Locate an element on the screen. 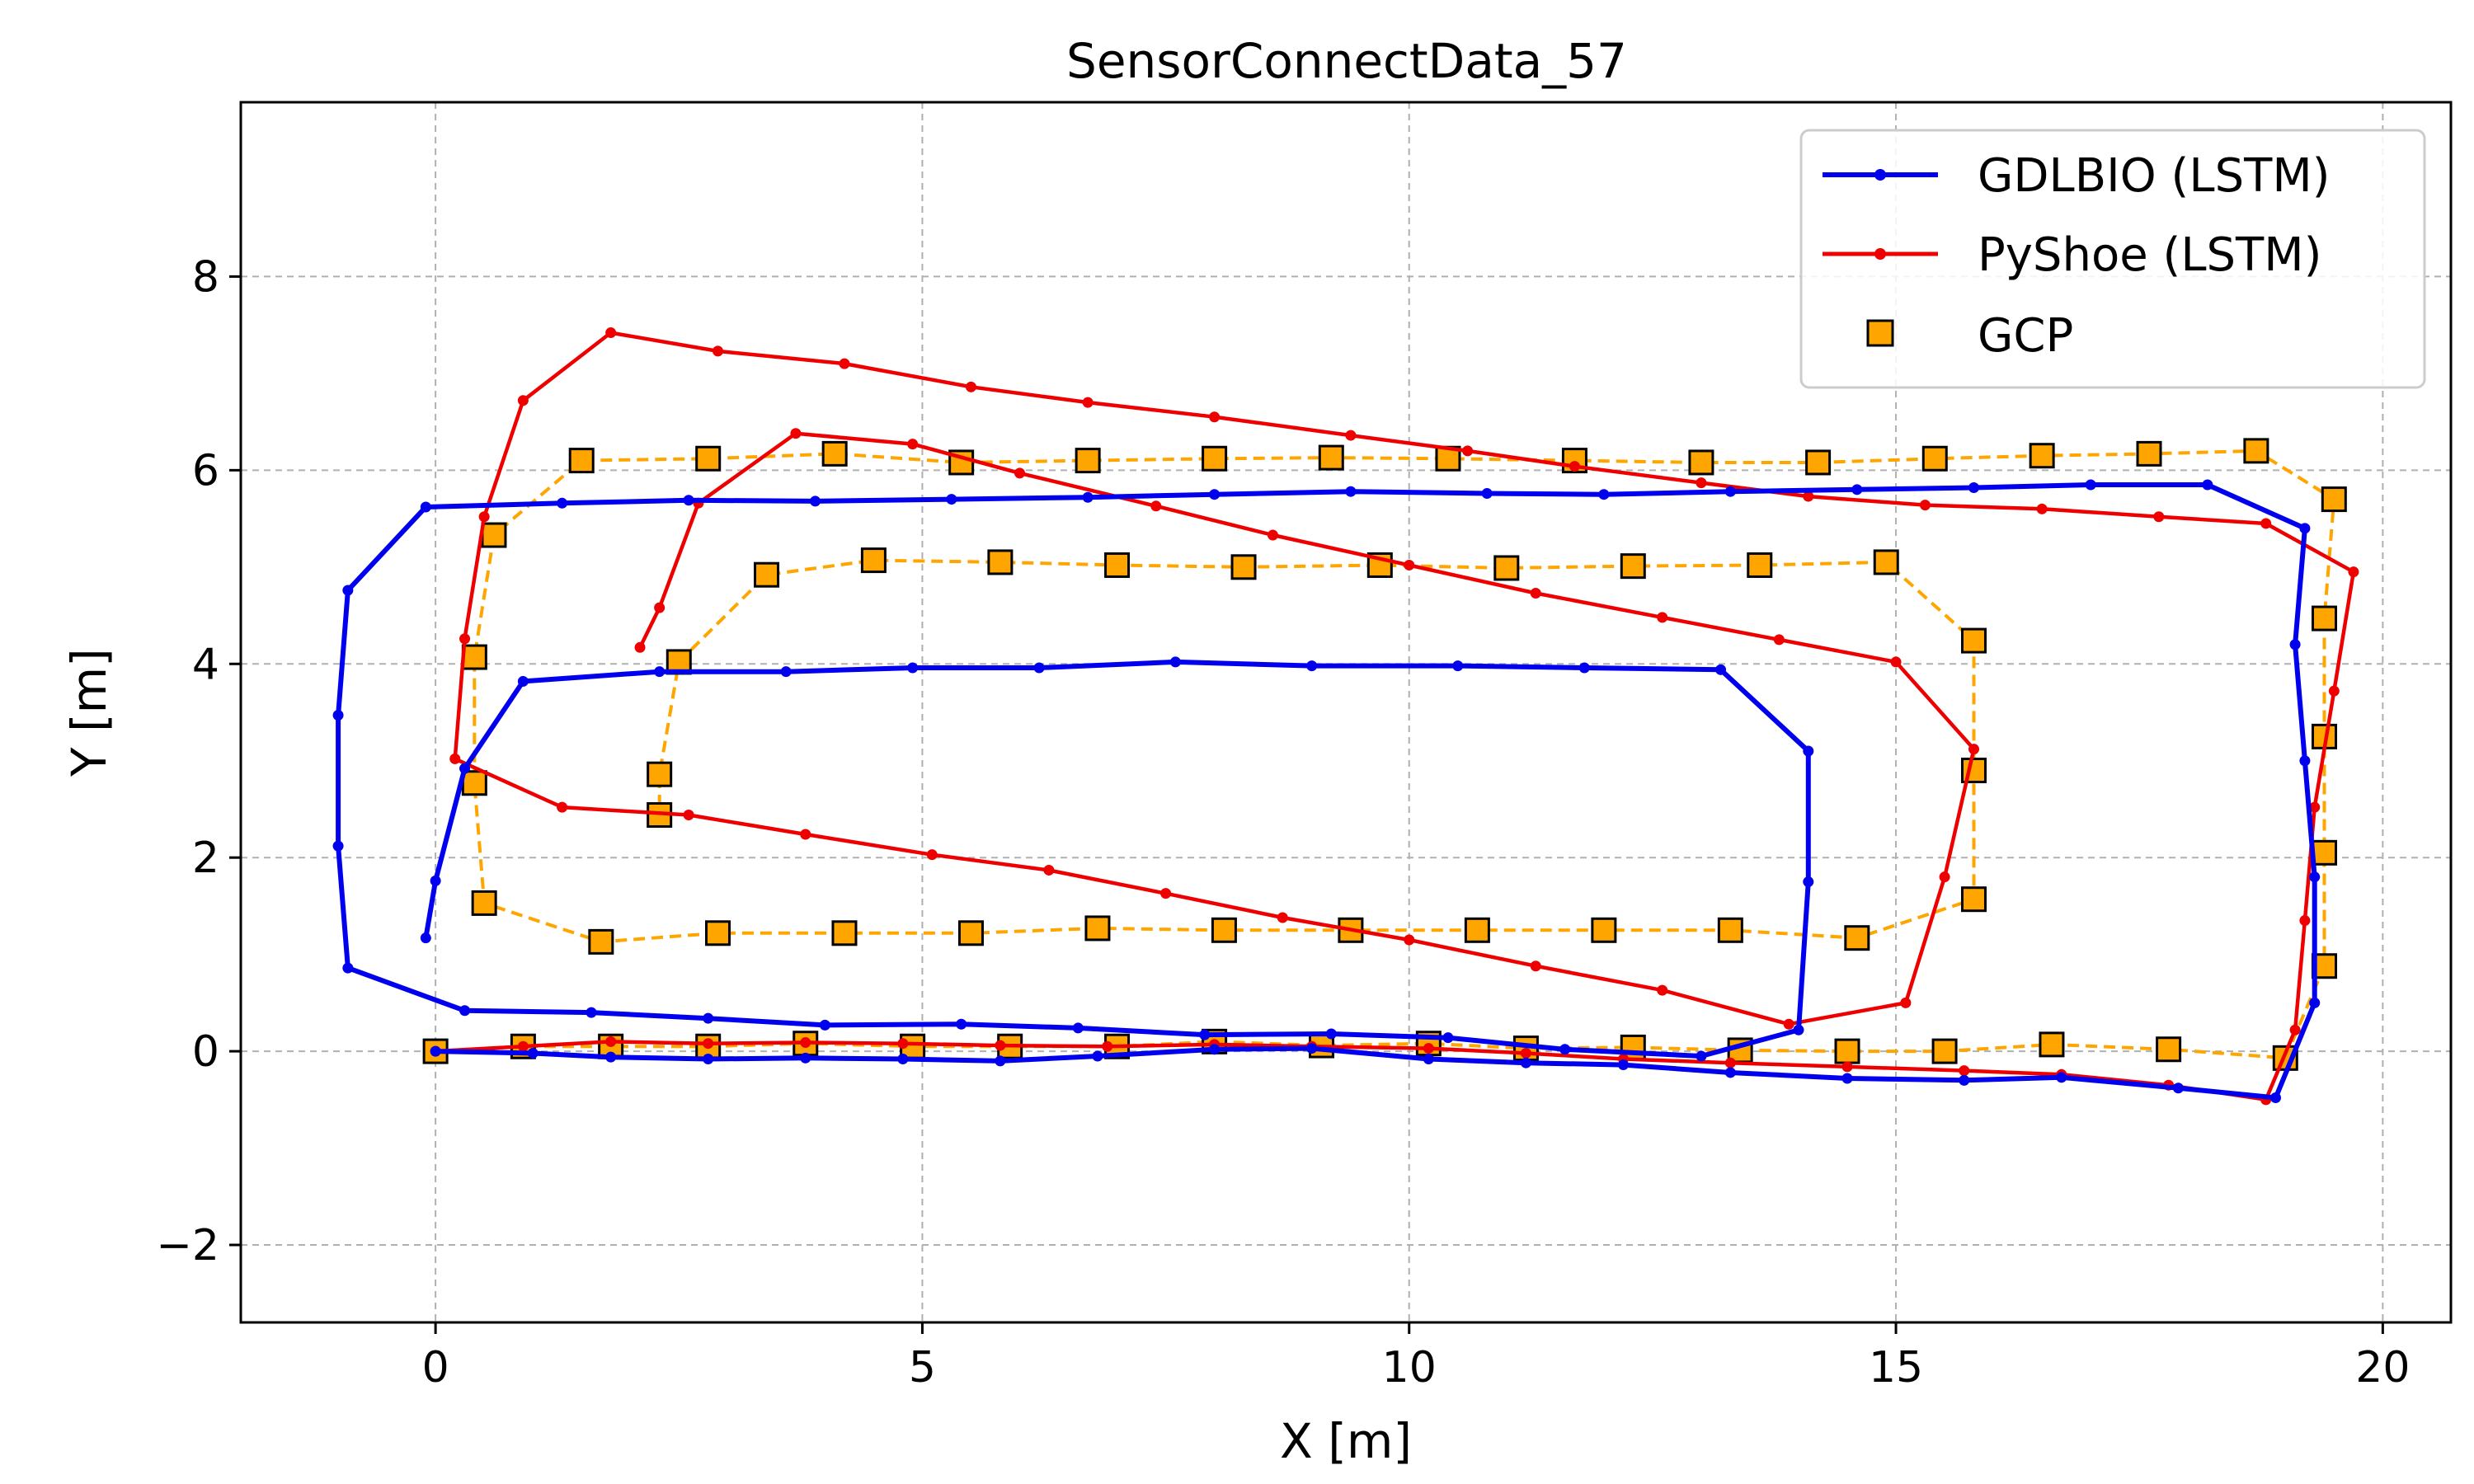 This screenshot has height=1484, width=2474. x-tick-label: 20 is located at coordinates (2382, 1367).